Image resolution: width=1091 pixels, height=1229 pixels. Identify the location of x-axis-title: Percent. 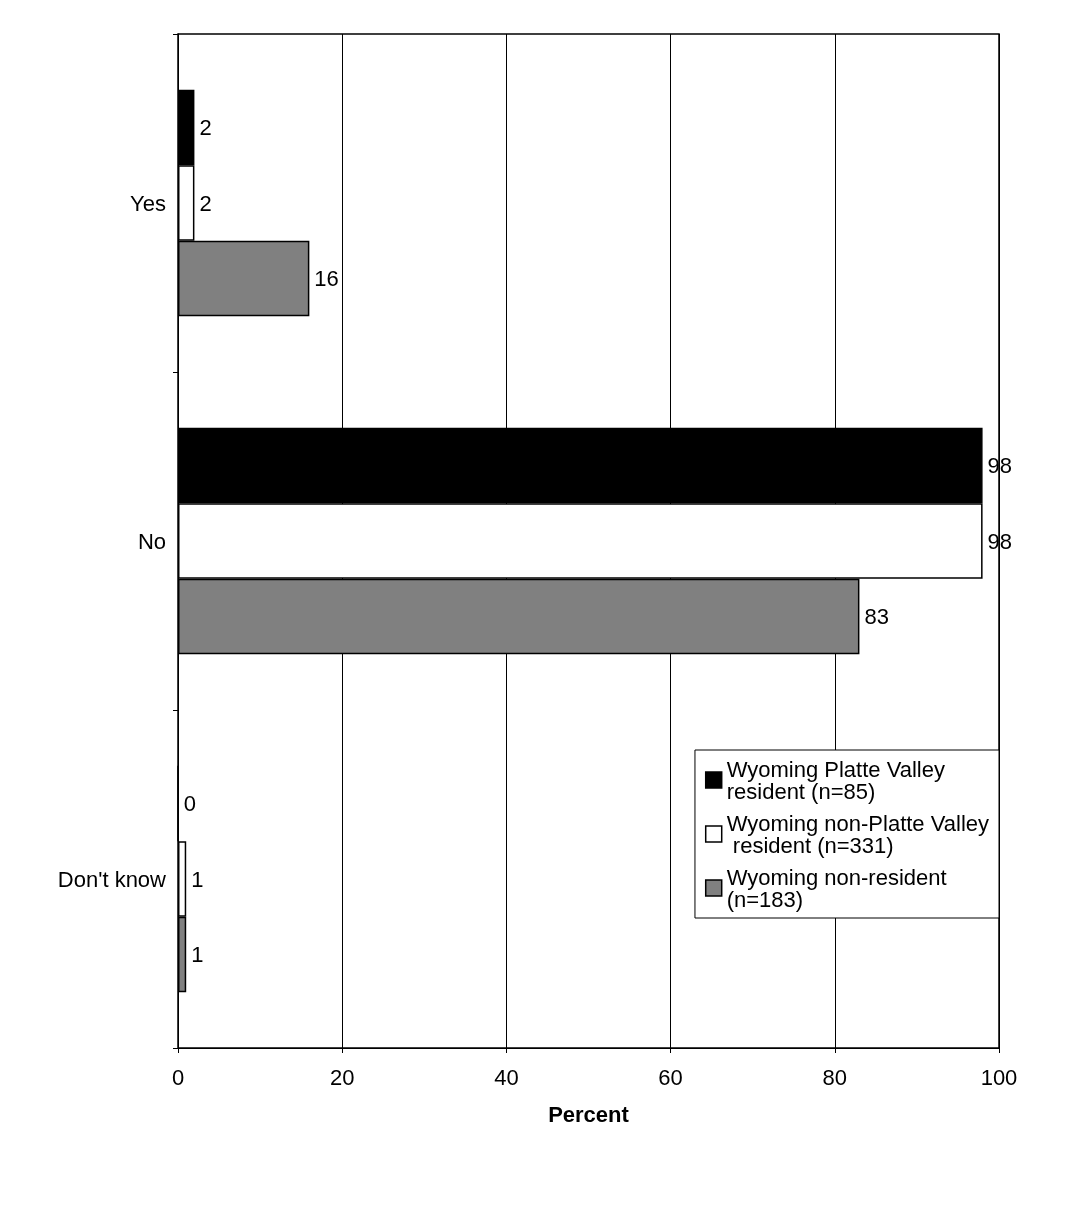
(589, 1114).